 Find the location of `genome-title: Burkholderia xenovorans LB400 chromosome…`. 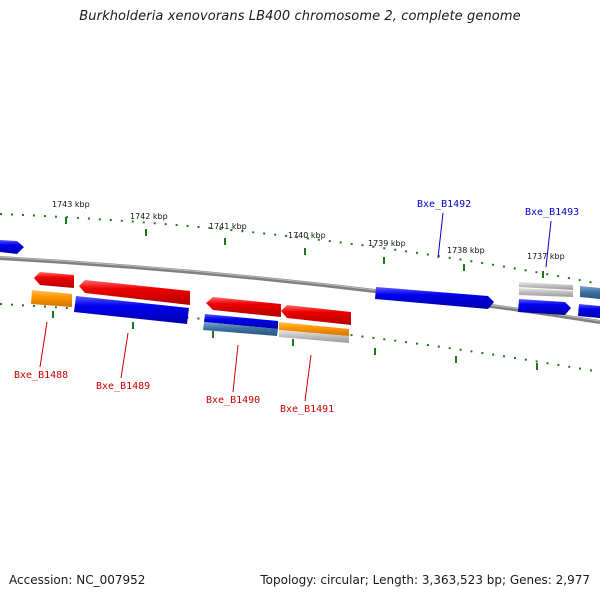

genome-title: Burkholderia xenovorans LB400 chromosome… is located at coordinates (300, 16).